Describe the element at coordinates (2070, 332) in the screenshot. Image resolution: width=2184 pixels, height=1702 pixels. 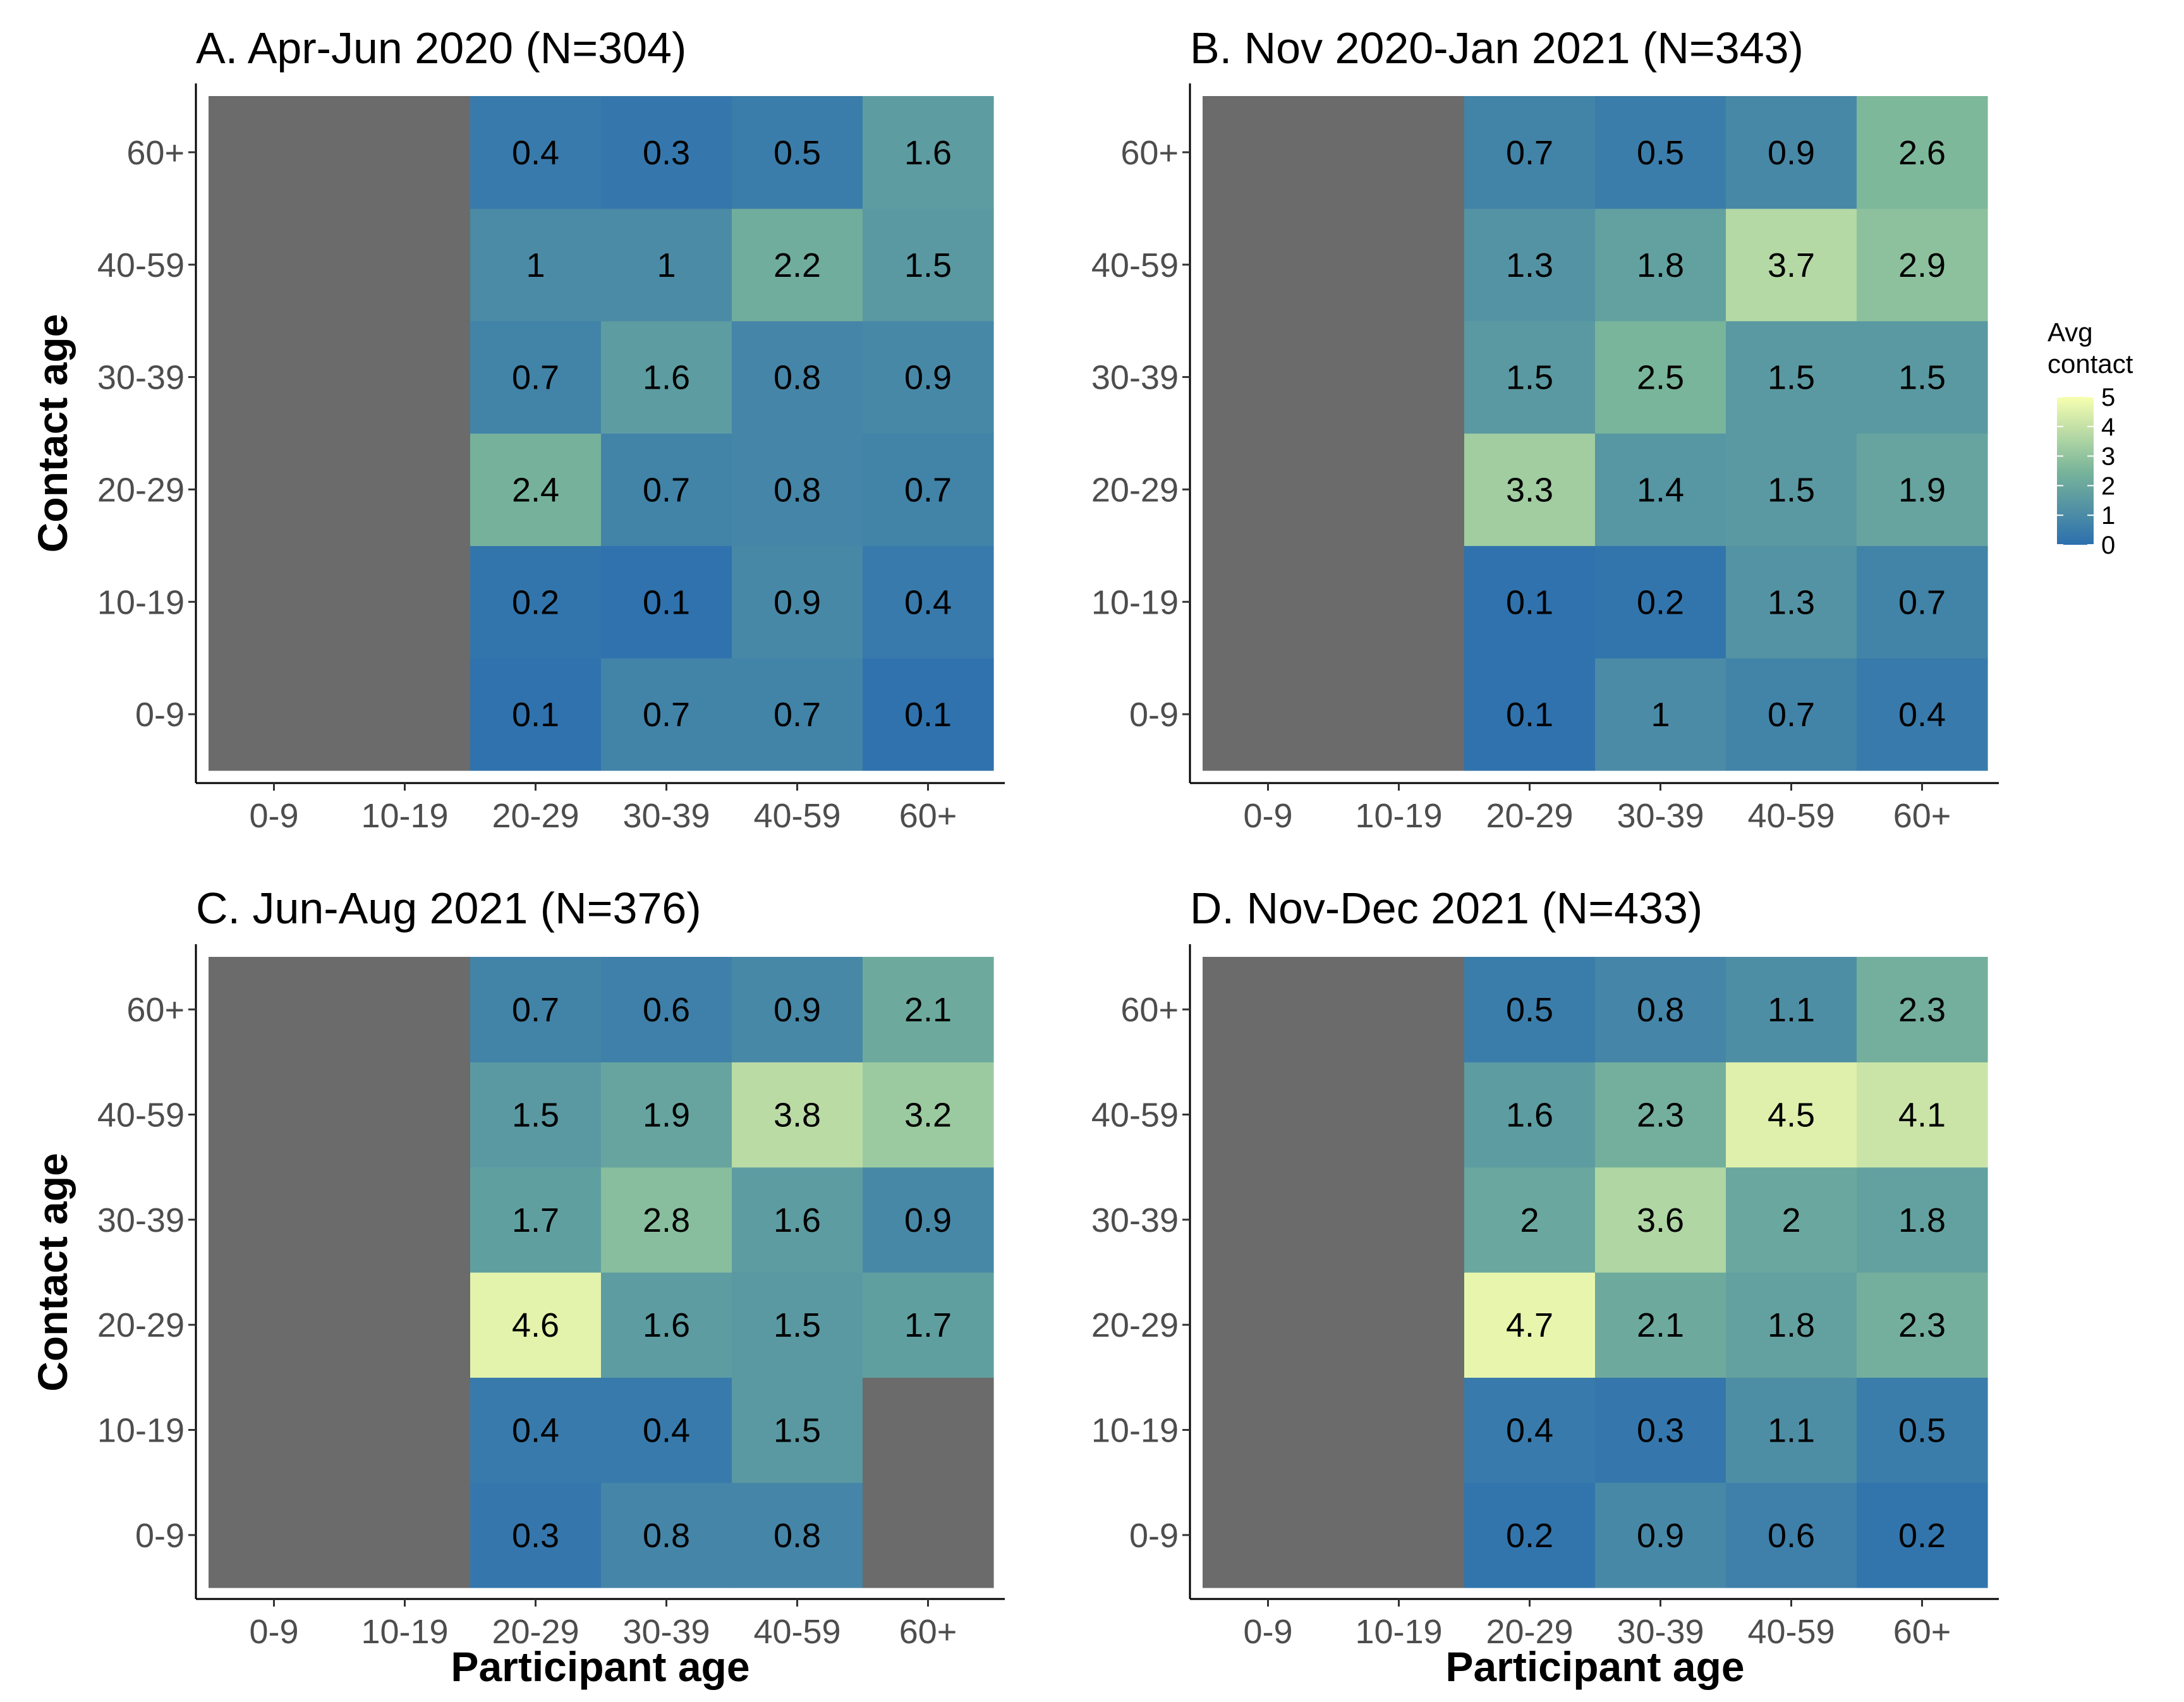
I see `legend-title-line1: Avg` at that location.